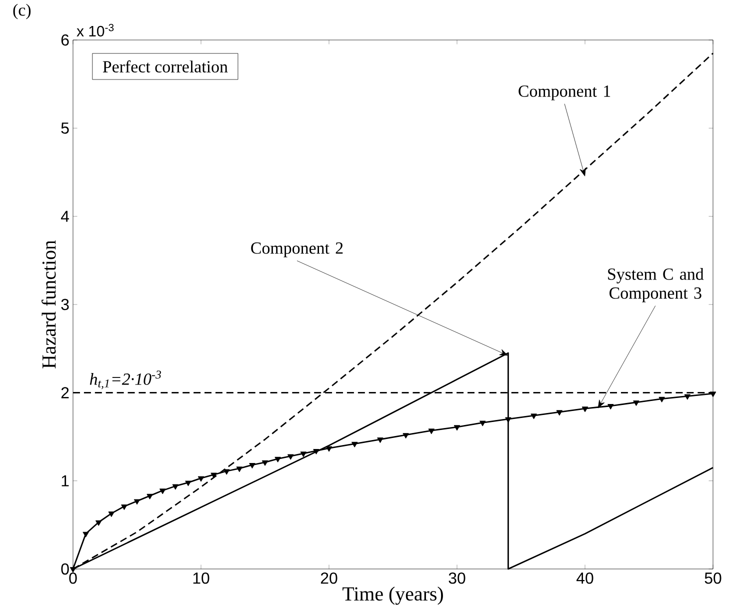  Describe the element at coordinates (65, 304) in the screenshot. I see `y-tick-label: 3` at that location.